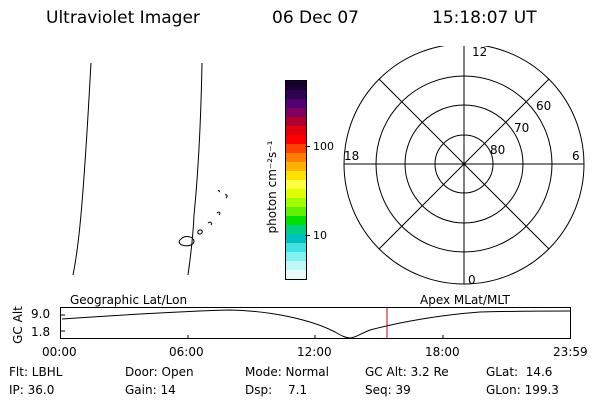 This screenshot has height=400, width=600. I want to click on door-info: Door: Open, so click(159, 372).